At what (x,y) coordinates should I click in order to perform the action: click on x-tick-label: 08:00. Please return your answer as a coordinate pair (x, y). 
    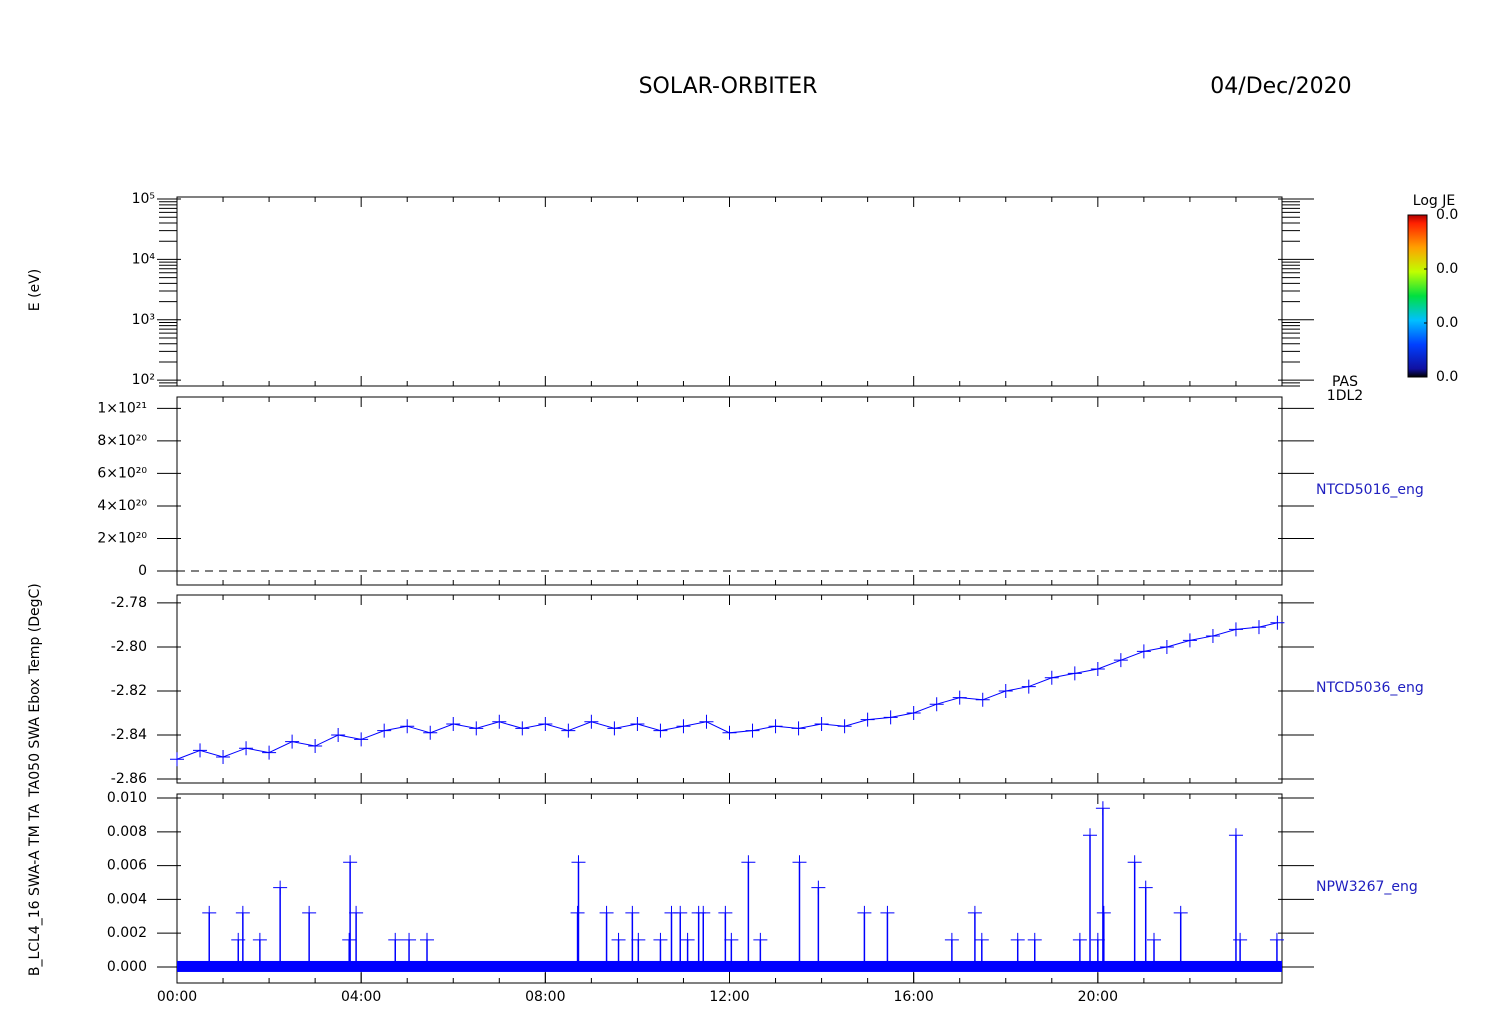
    Looking at the image, I should click on (545, 997).